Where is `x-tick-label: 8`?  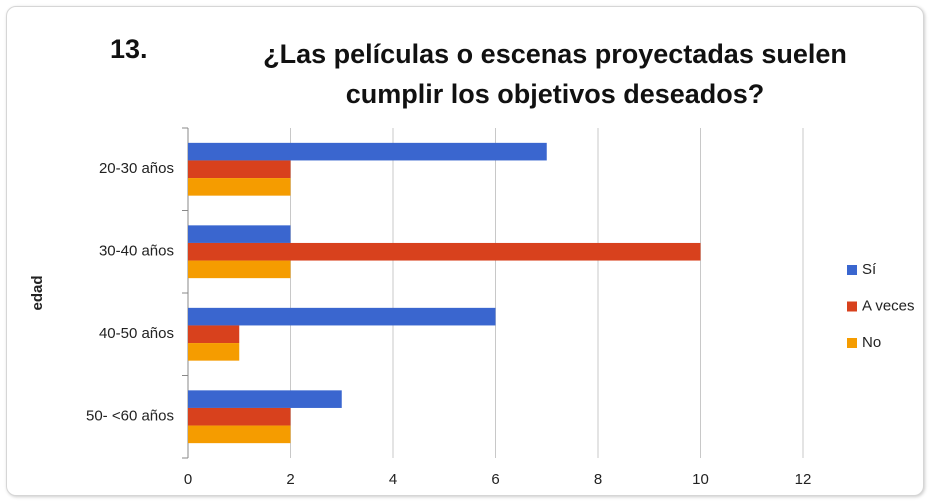 x-tick-label: 8 is located at coordinates (598, 479).